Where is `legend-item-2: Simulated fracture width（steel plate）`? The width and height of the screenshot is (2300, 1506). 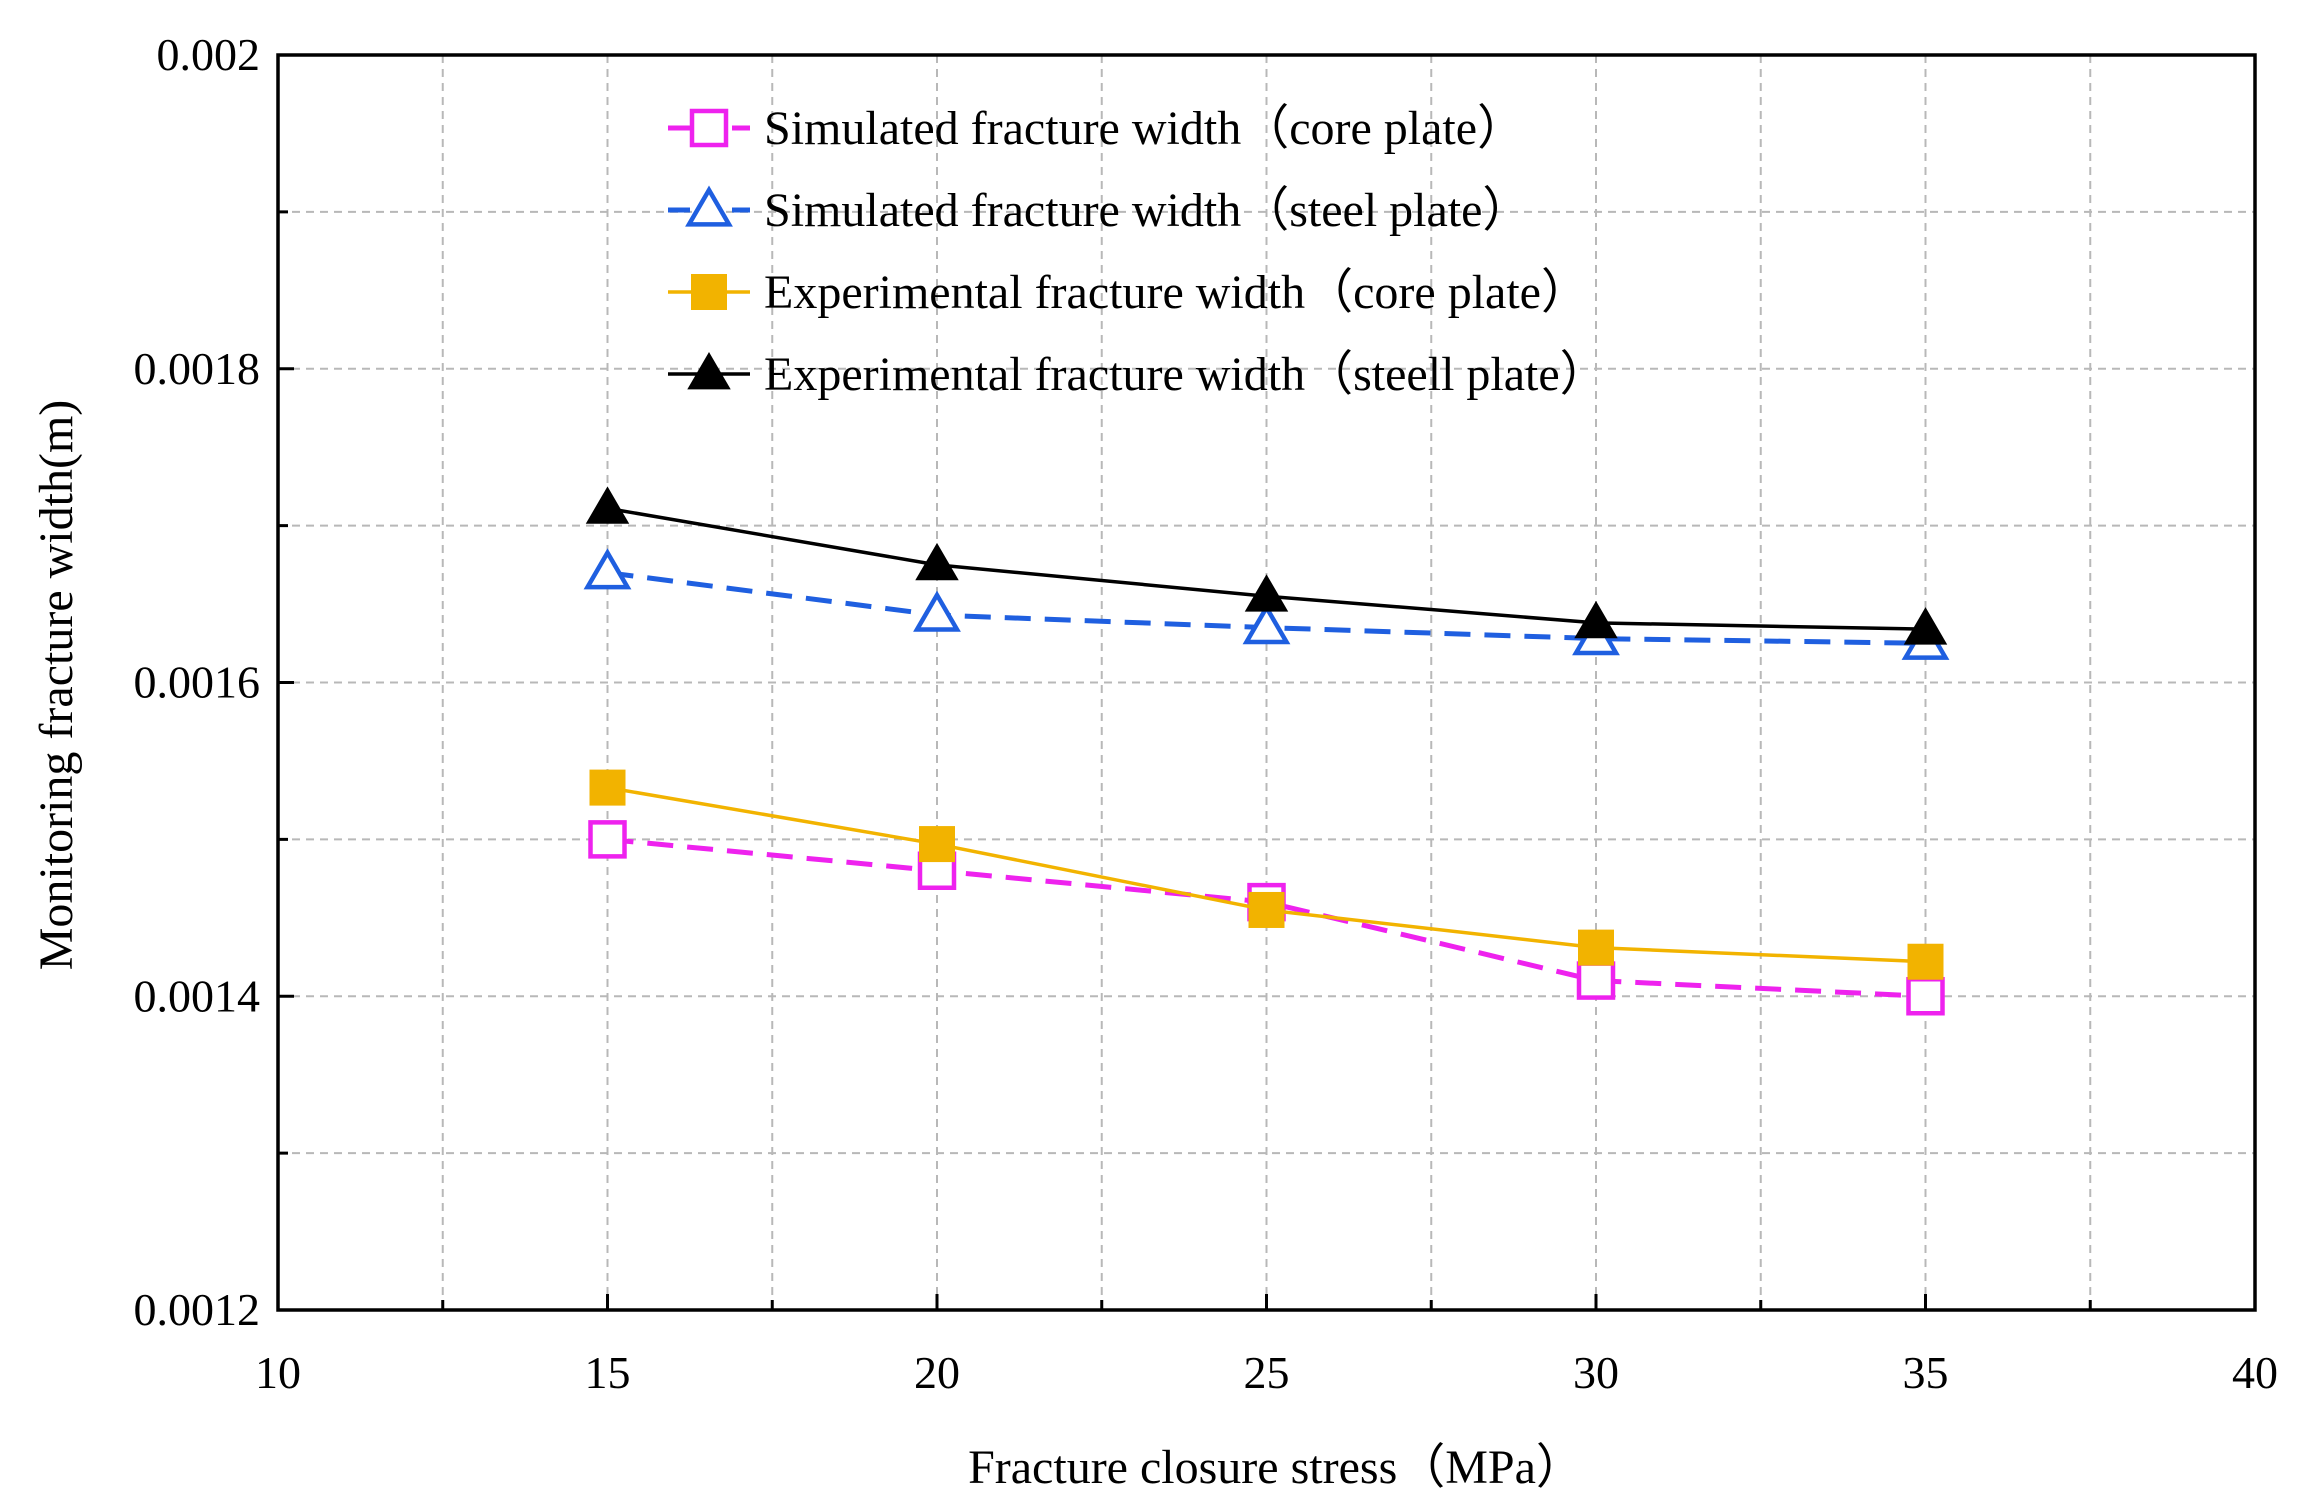 legend-item-2: Simulated fracture width（steel plate） is located at coordinates (1099, 210).